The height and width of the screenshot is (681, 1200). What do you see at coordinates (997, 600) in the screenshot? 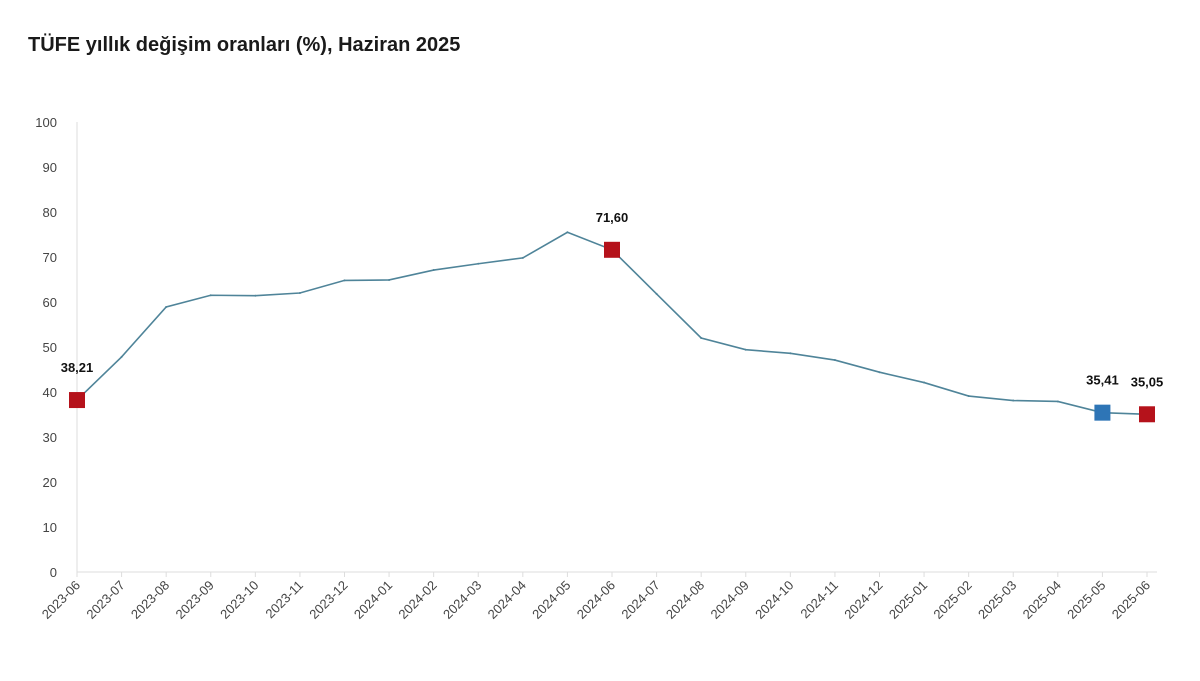
I see `x-tick-label: 2025-03` at bounding box center [997, 600].